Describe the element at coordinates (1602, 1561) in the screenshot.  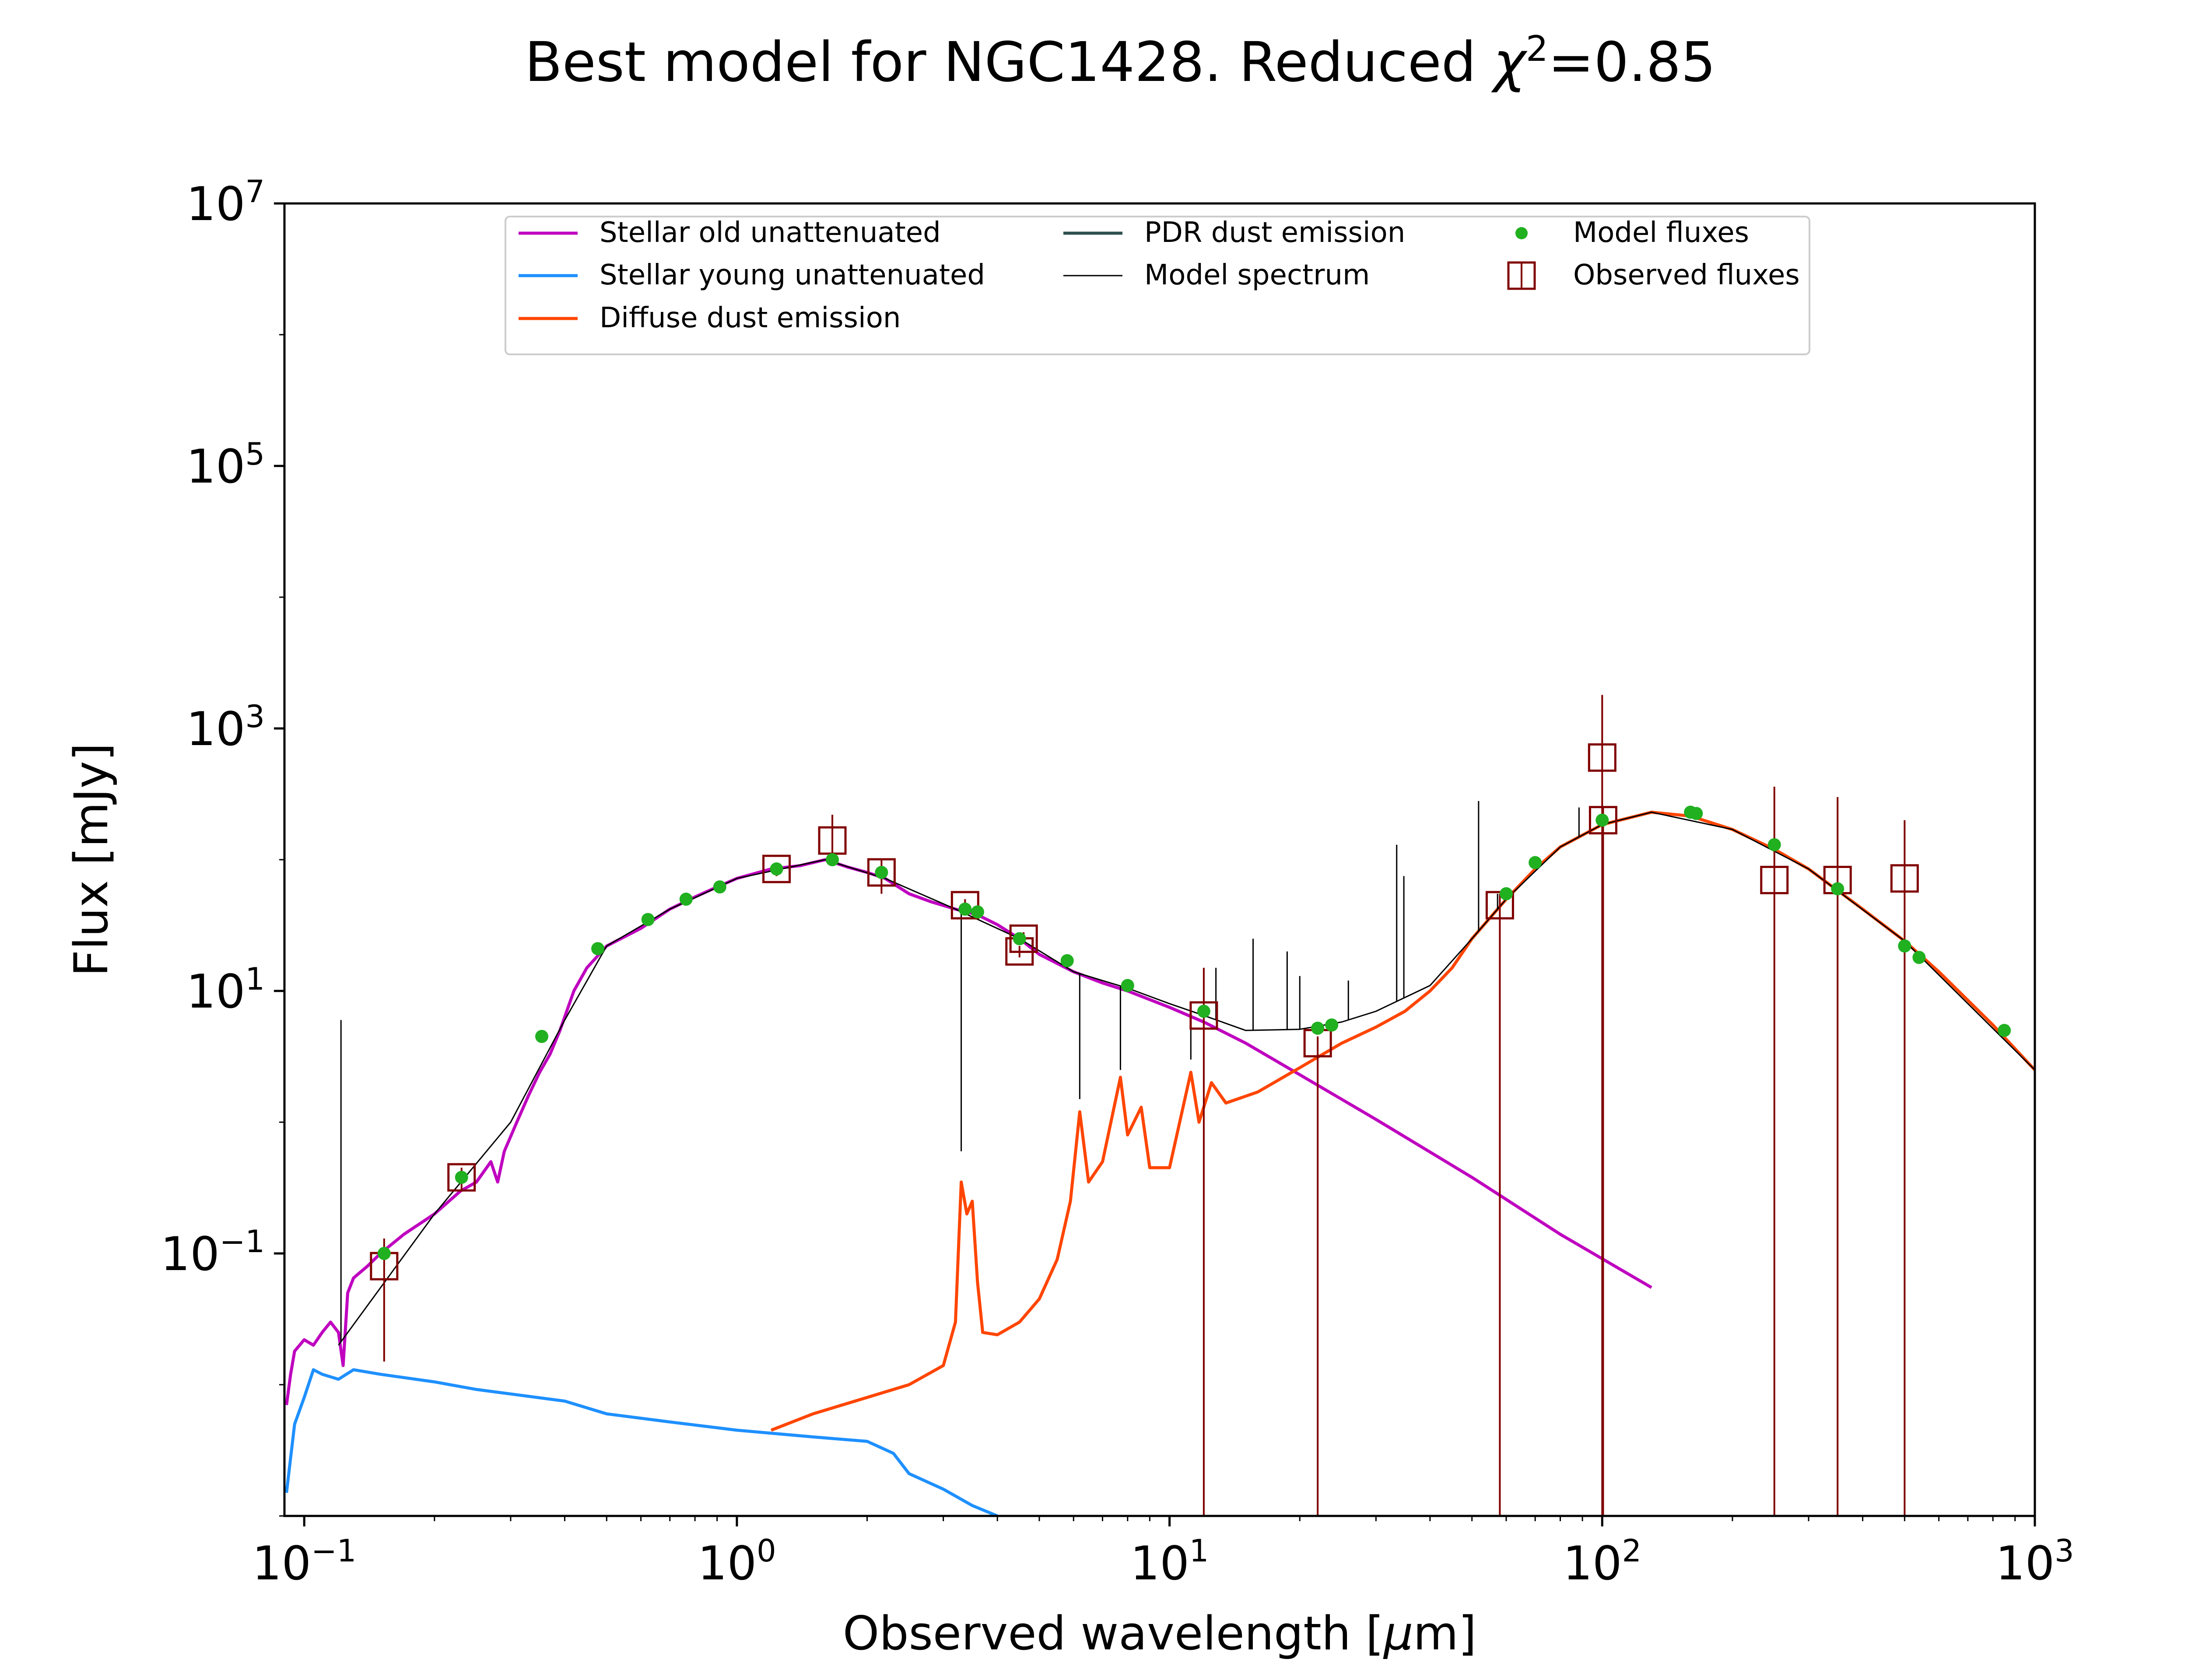
I see `x-tick-label: 10²` at that location.